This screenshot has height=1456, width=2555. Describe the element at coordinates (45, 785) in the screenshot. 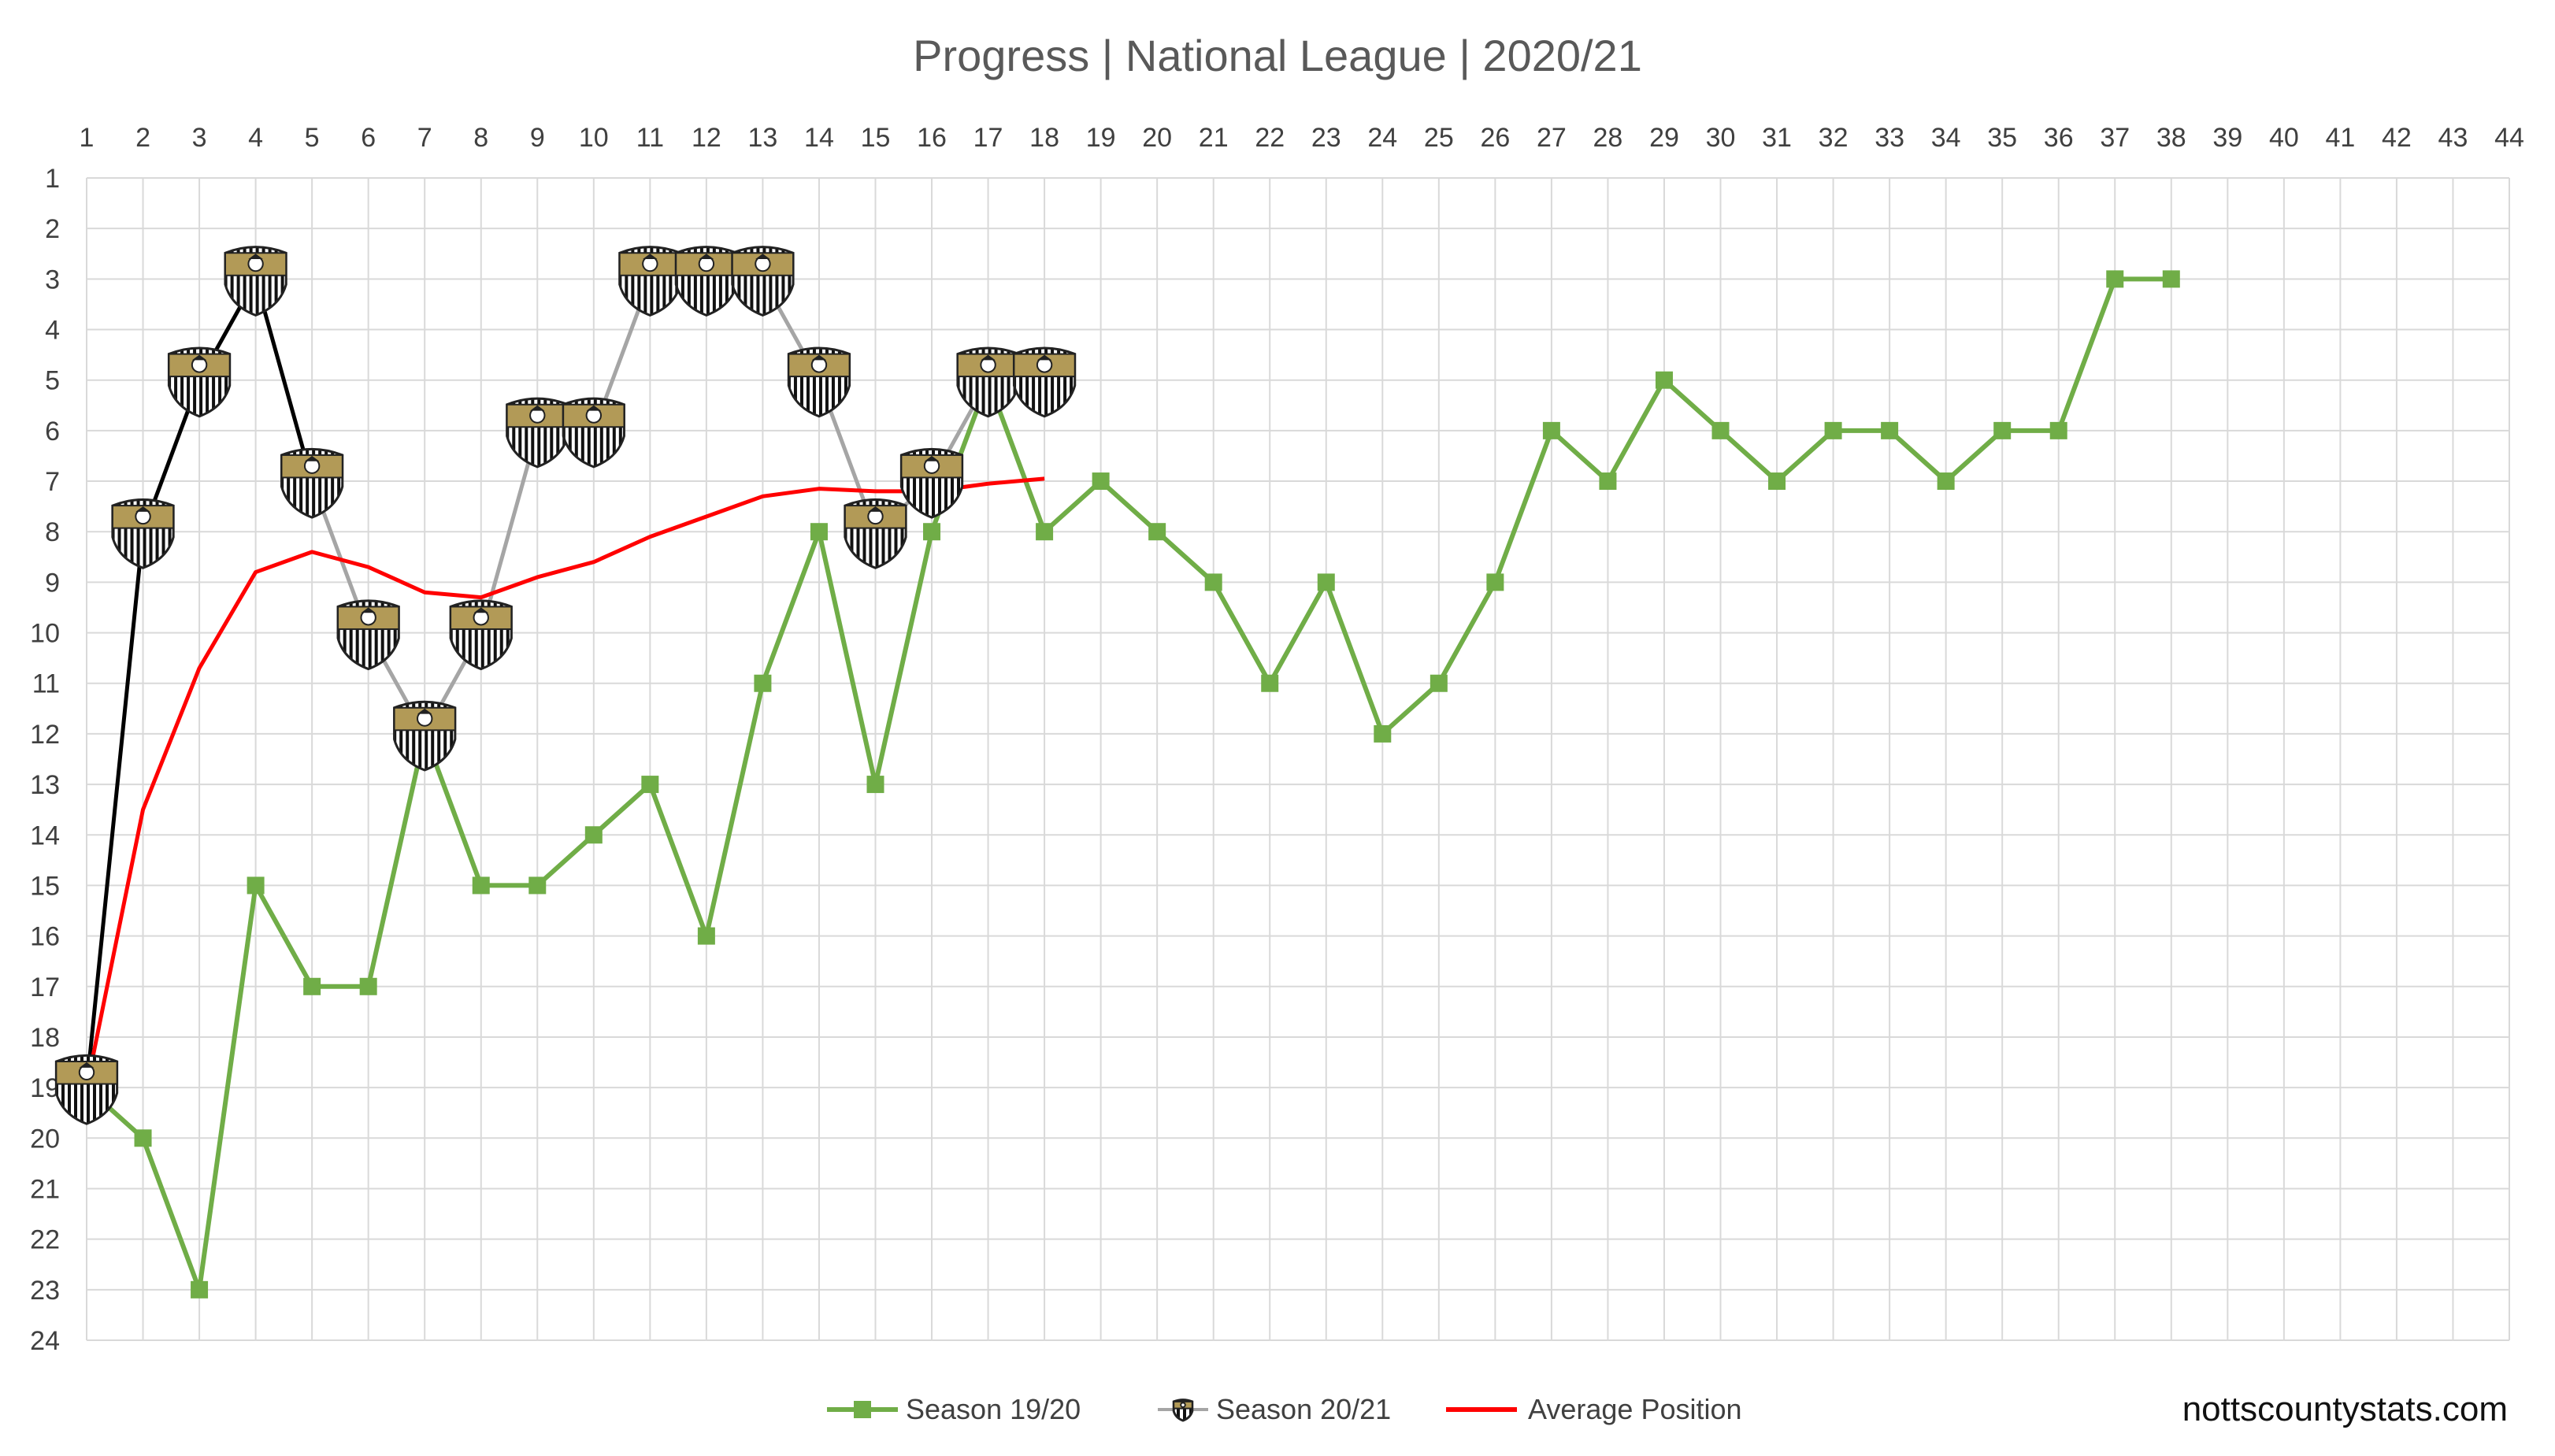

I see `y-tick-label: 13` at that location.